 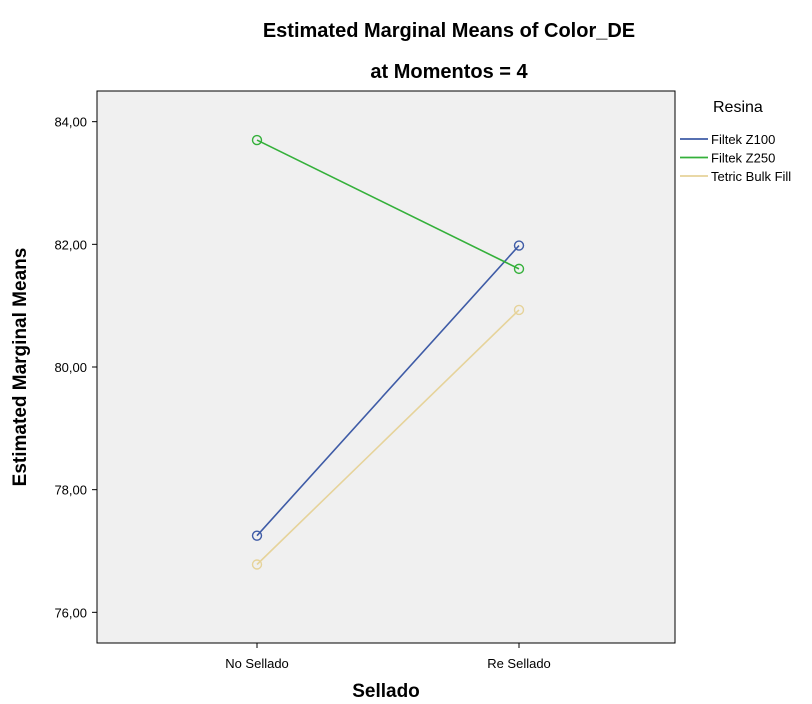 What do you see at coordinates (20, 367) in the screenshot?
I see `y-axis-title: Estimated Marginal Means` at bounding box center [20, 367].